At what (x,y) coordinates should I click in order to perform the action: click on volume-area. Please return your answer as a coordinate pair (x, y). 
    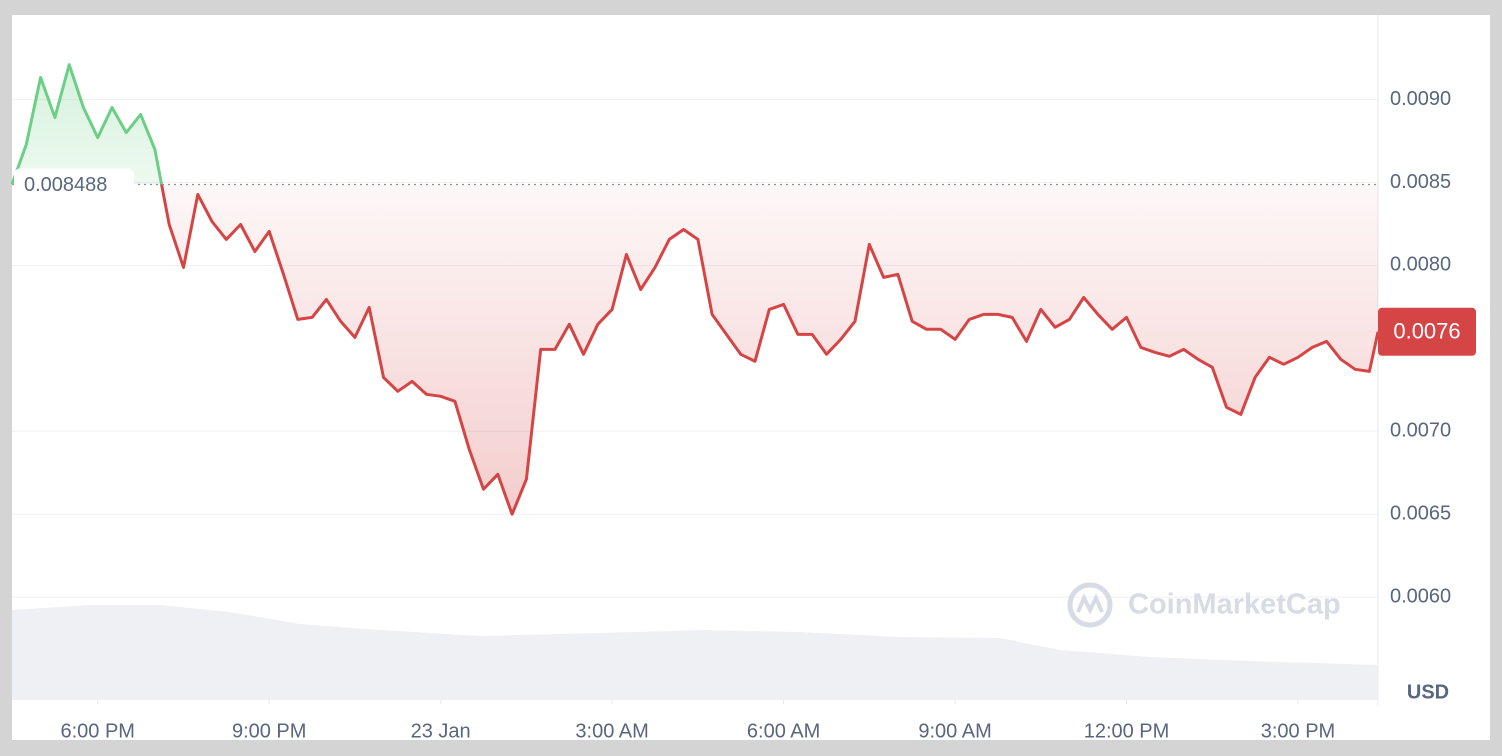
    Looking at the image, I should click on (695, 652).